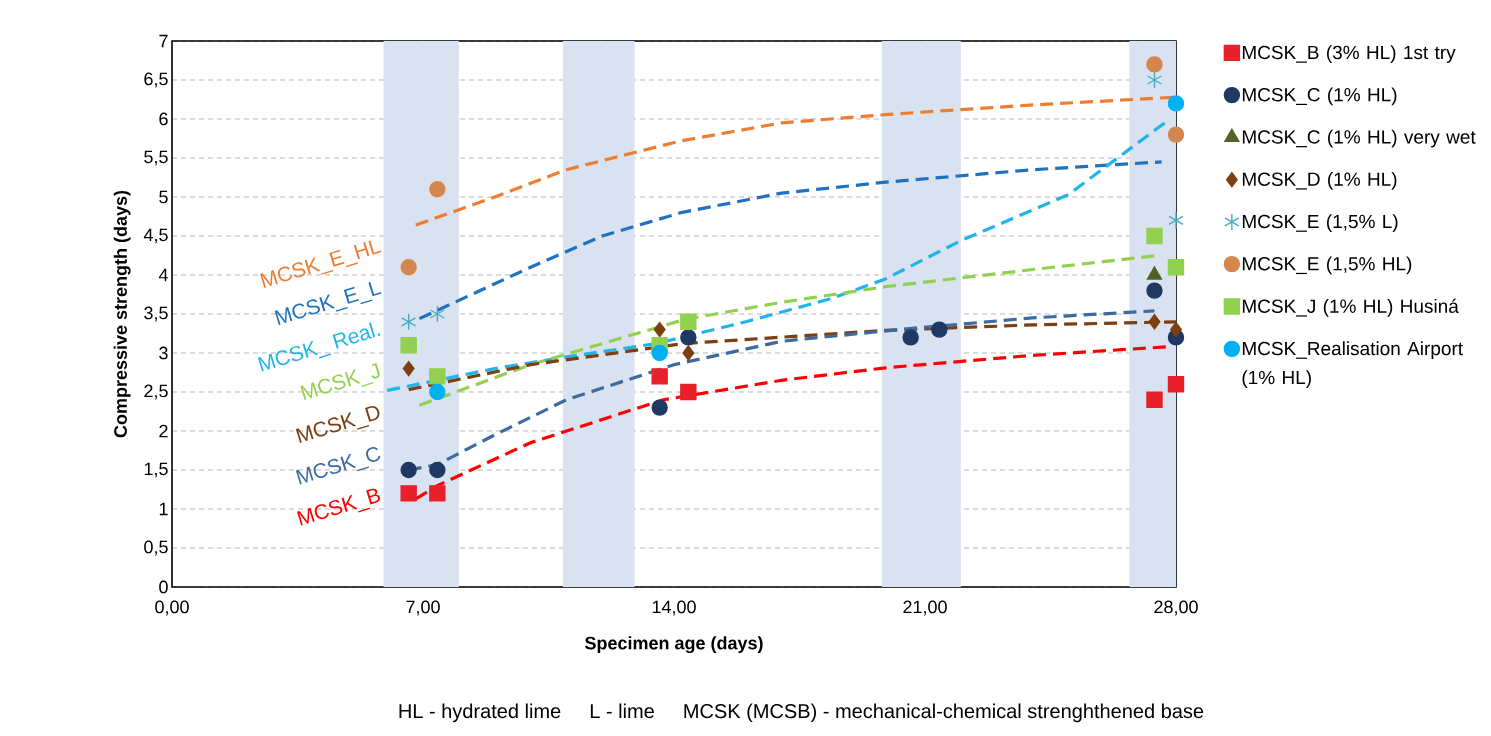 This screenshot has width=1491, height=736. What do you see at coordinates (163, 587) in the screenshot?
I see `y-tick-label: 0` at bounding box center [163, 587].